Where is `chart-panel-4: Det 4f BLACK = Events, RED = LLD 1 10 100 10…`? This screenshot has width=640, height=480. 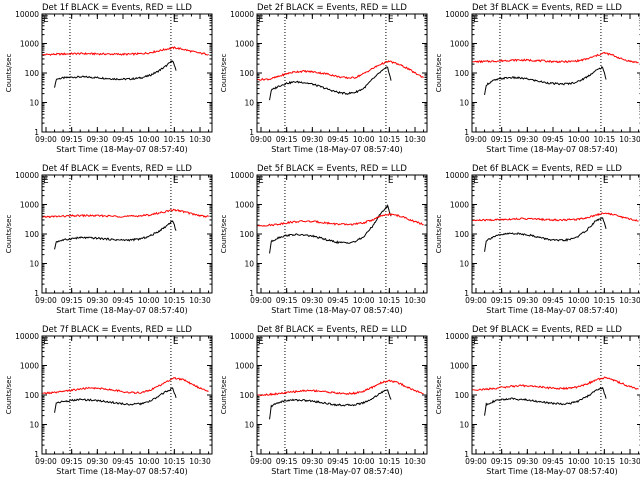
chart-panel-4: Det 4f BLACK = Events, RED = LLD 1 10 100 10… is located at coordinates (109, 239).